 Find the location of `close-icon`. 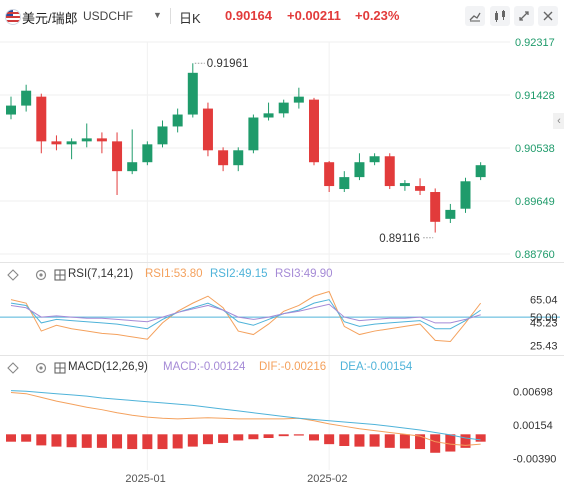

close-icon is located at coordinates (548, 16).